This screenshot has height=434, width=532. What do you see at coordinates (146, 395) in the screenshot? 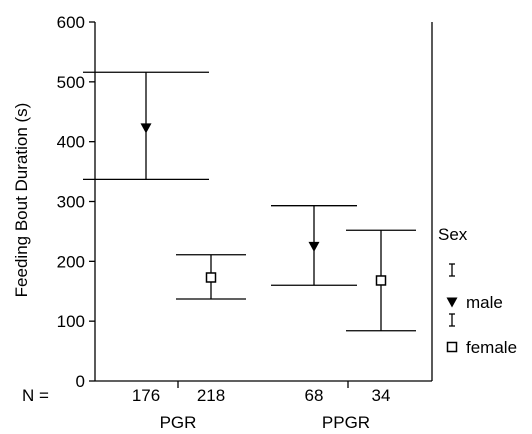
I see `x-category-label: 176` at bounding box center [146, 395].